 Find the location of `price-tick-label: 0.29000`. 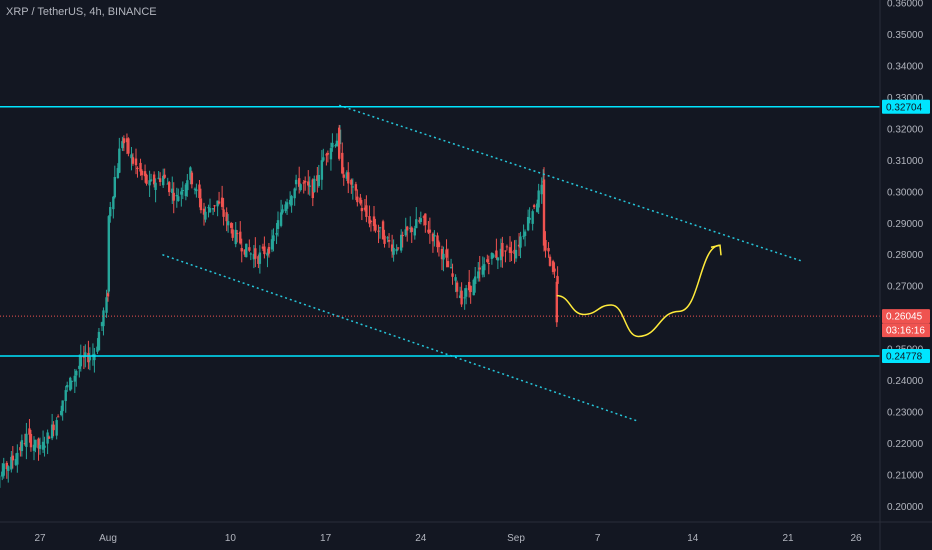

price-tick-label: 0.29000 is located at coordinates (905, 224).